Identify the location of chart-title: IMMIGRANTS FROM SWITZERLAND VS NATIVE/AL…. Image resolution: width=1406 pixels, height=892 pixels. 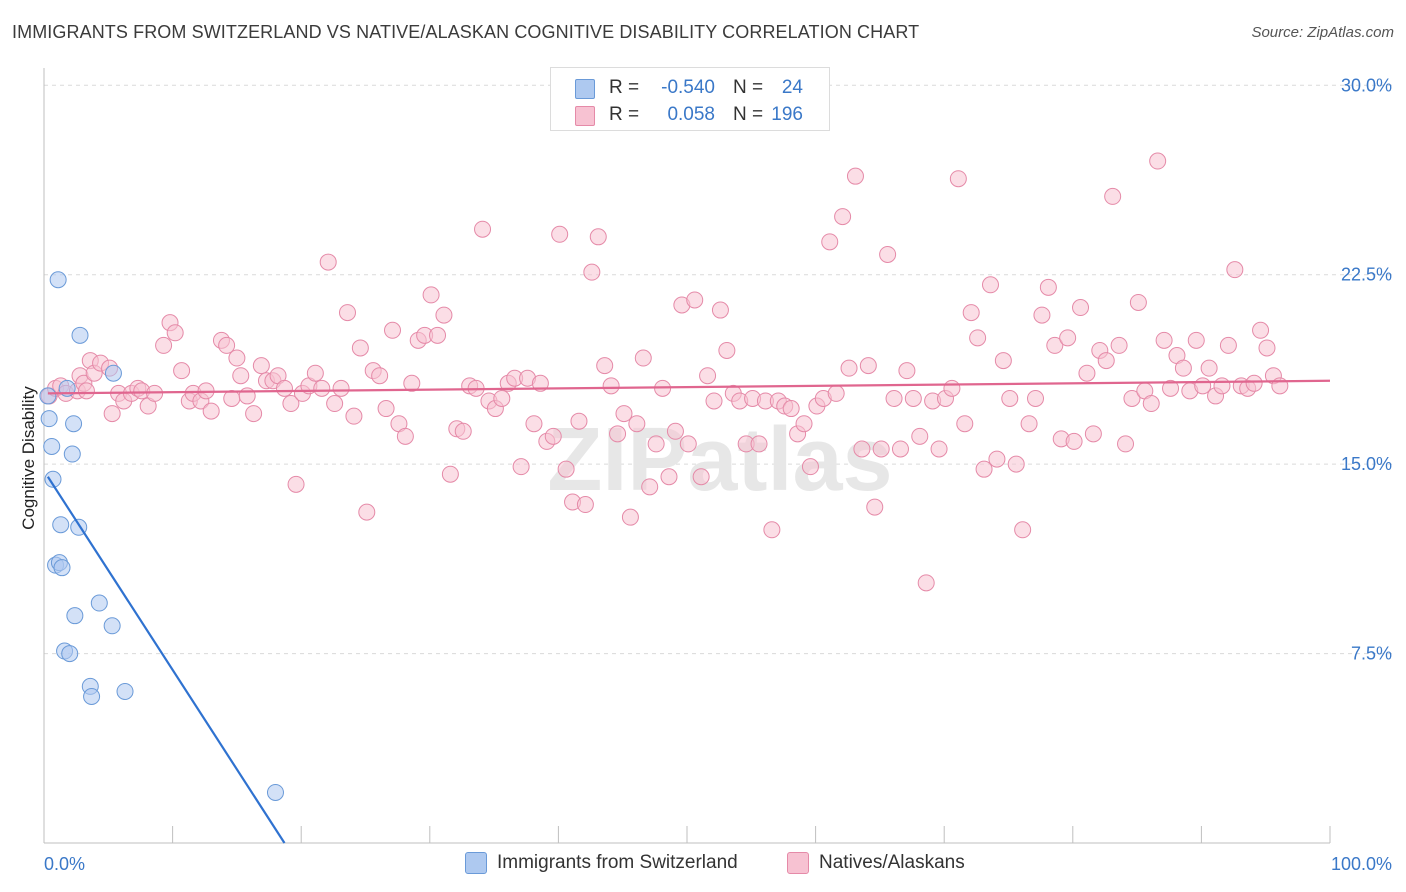
(466, 32).